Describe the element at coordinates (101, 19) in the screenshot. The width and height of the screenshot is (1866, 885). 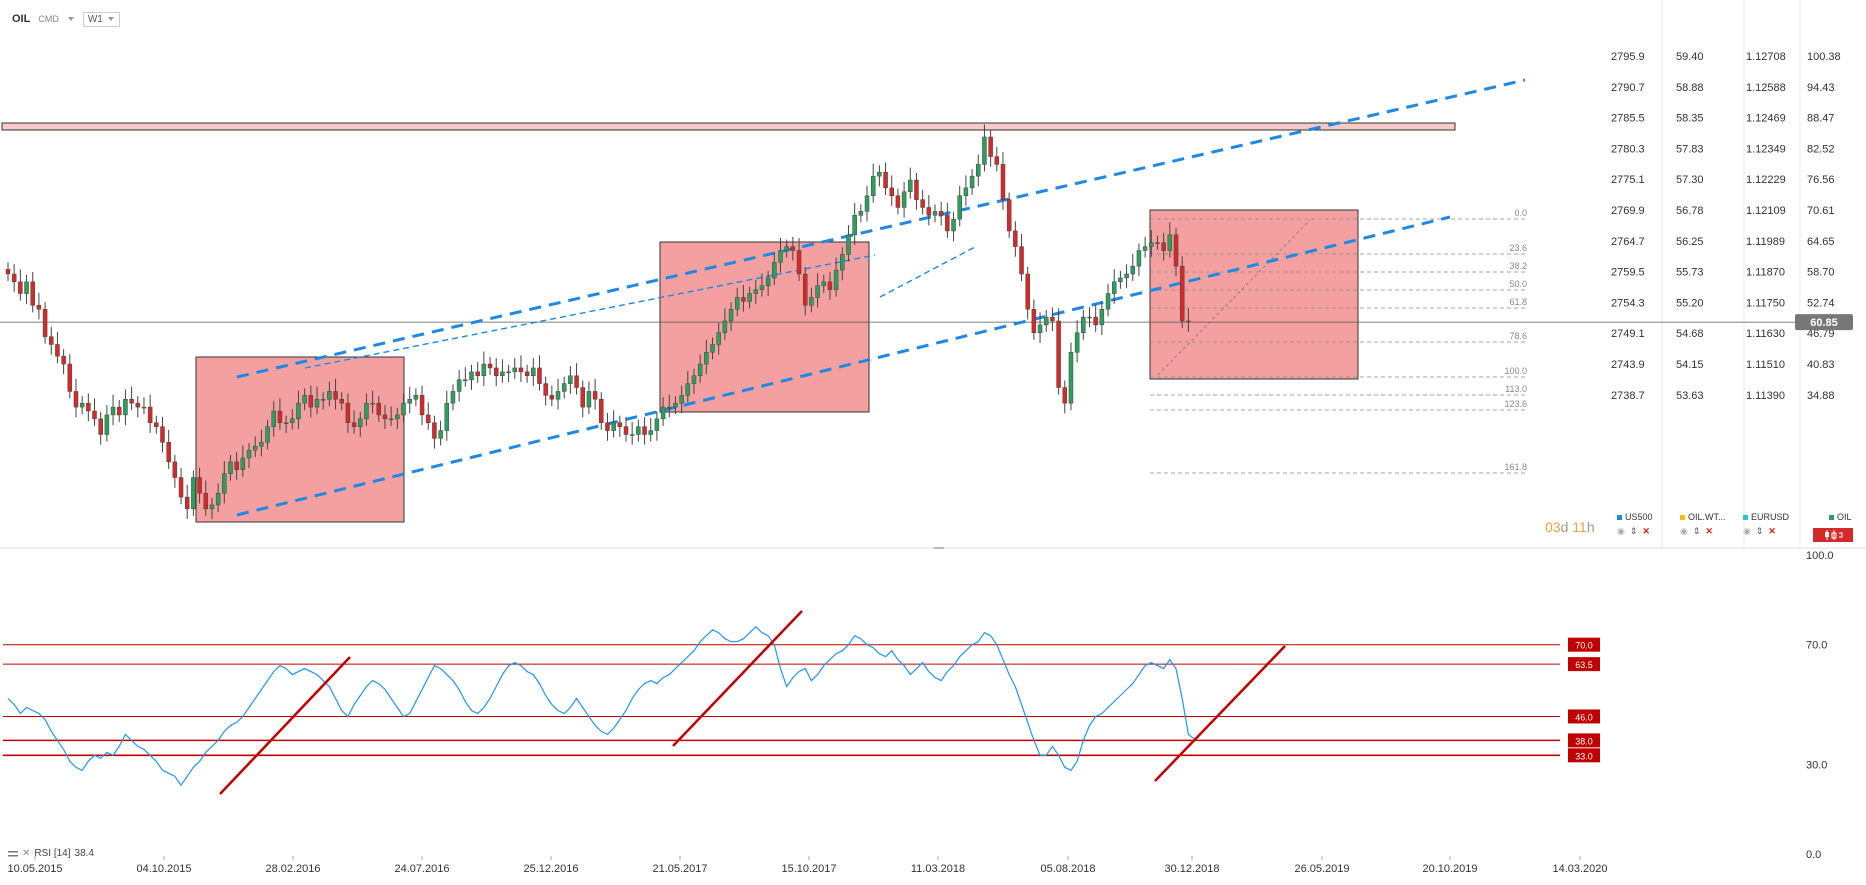
I see `timeframe-select: W1` at that location.